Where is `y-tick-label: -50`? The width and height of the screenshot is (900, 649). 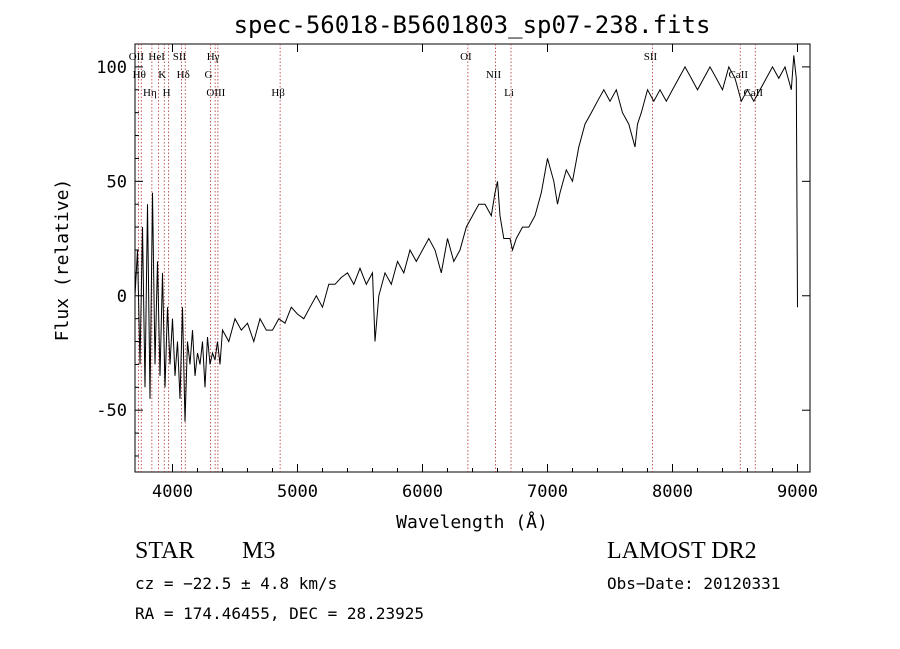 y-tick-label: -50 is located at coordinates (111, 411).